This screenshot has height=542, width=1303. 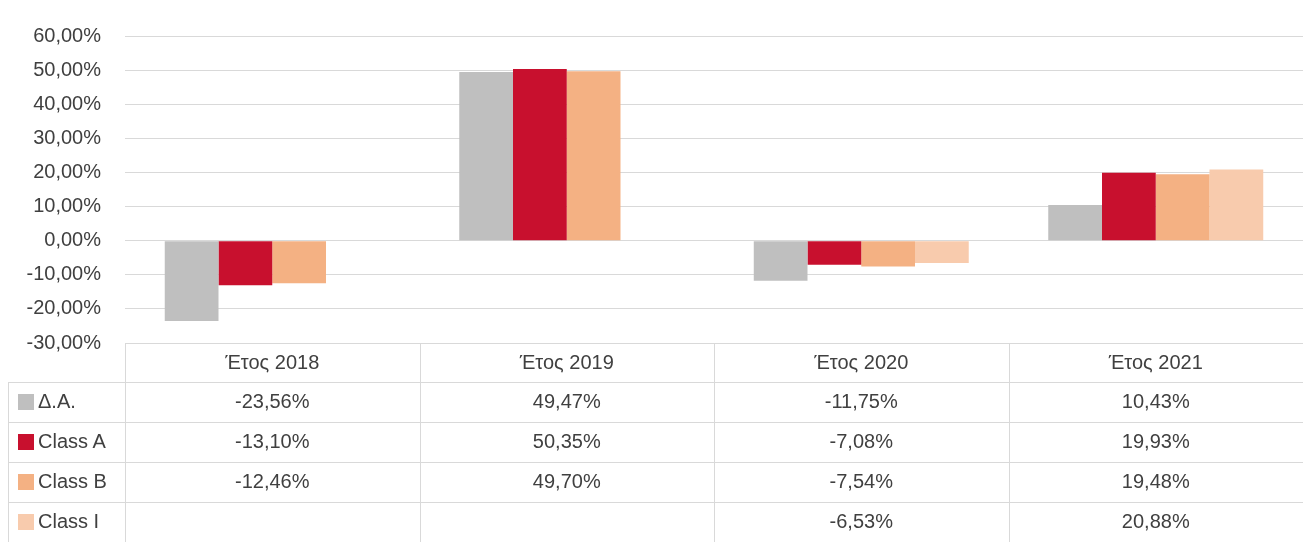 What do you see at coordinates (861, 520) in the screenshot?
I see `data-label: -6,53%` at bounding box center [861, 520].